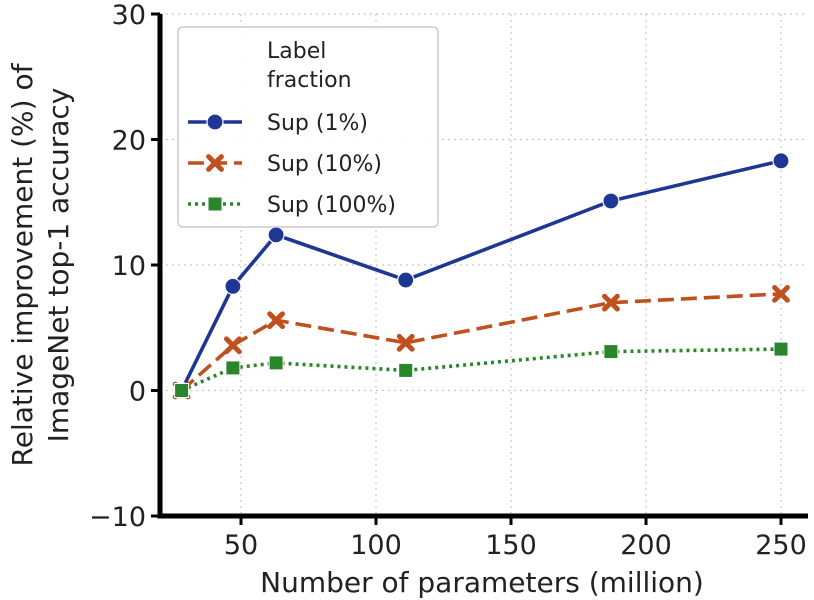 The width and height of the screenshot is (814, 600). I want to click on y-tick-label: 20, so click(129, 141).